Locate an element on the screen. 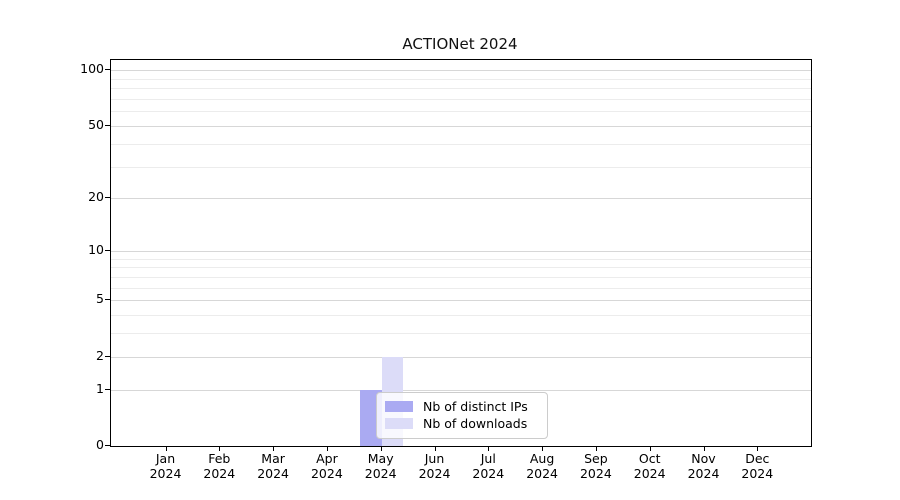  y-tick-label: 10 is located at coordinates (96, 249).